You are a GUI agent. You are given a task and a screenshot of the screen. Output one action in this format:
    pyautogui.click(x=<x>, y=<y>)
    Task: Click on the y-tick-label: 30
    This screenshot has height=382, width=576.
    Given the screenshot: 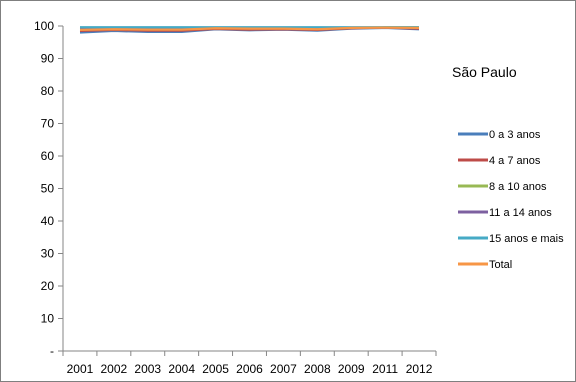 What is the action you would take?
    pyautogui.click(x=48, y=254)
    